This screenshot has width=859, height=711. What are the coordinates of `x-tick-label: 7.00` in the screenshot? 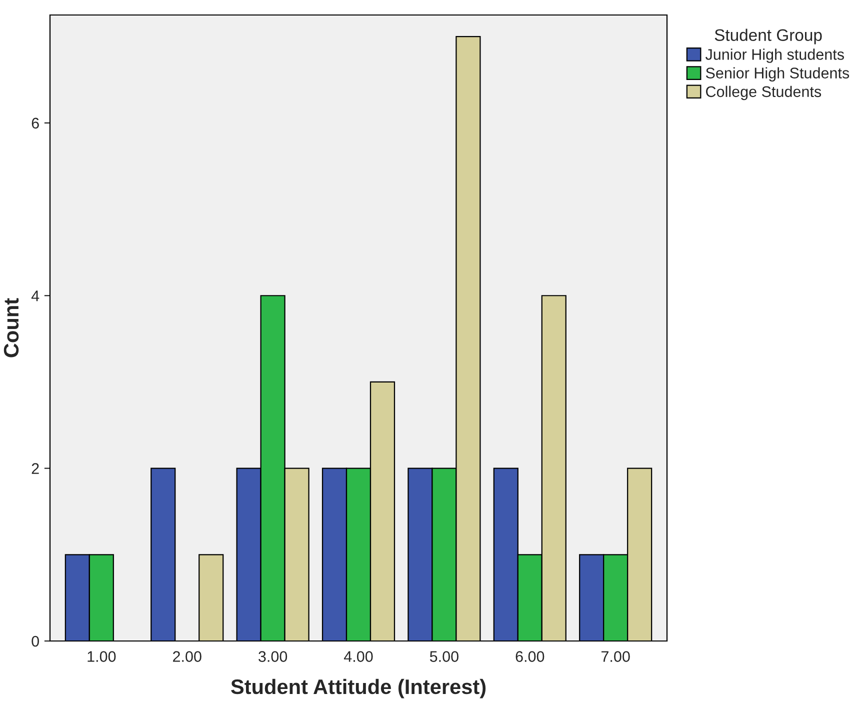 It's located at (616, 656).